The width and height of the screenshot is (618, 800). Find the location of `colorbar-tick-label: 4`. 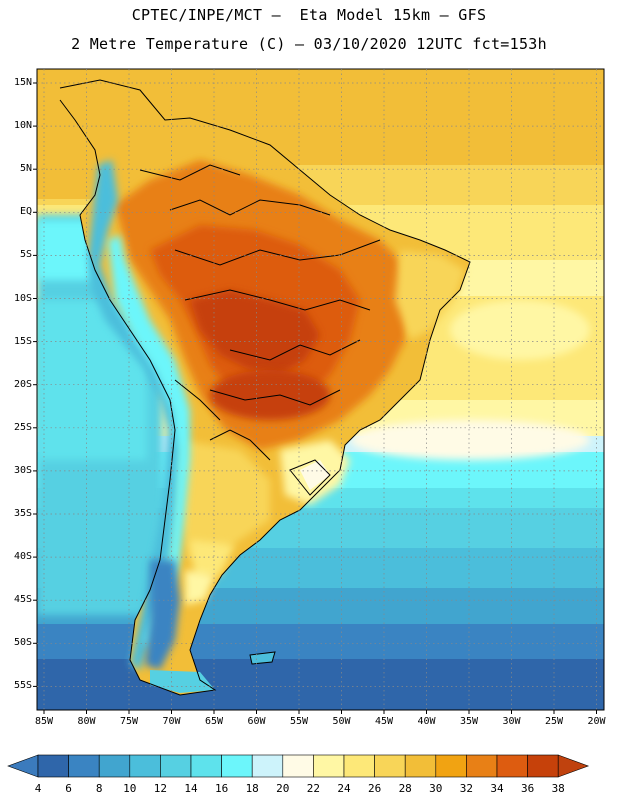

colorbar-tick-label: 4 is located at coordinates (38, 788).